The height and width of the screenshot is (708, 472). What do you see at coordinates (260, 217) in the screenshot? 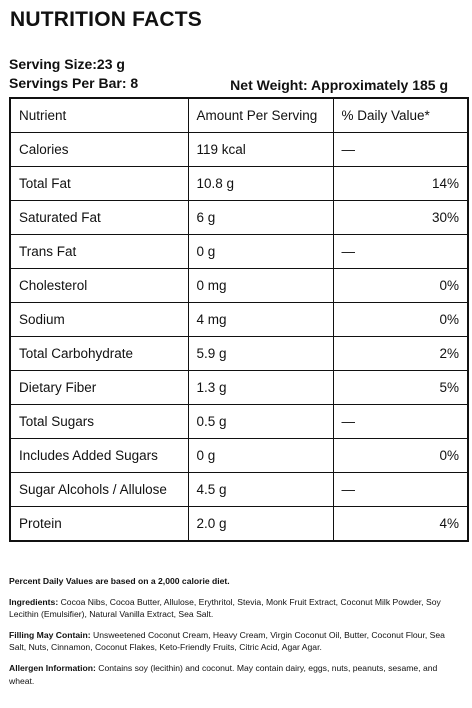
I see `amount-cell: 6 g` at bounding box center [260, 217].